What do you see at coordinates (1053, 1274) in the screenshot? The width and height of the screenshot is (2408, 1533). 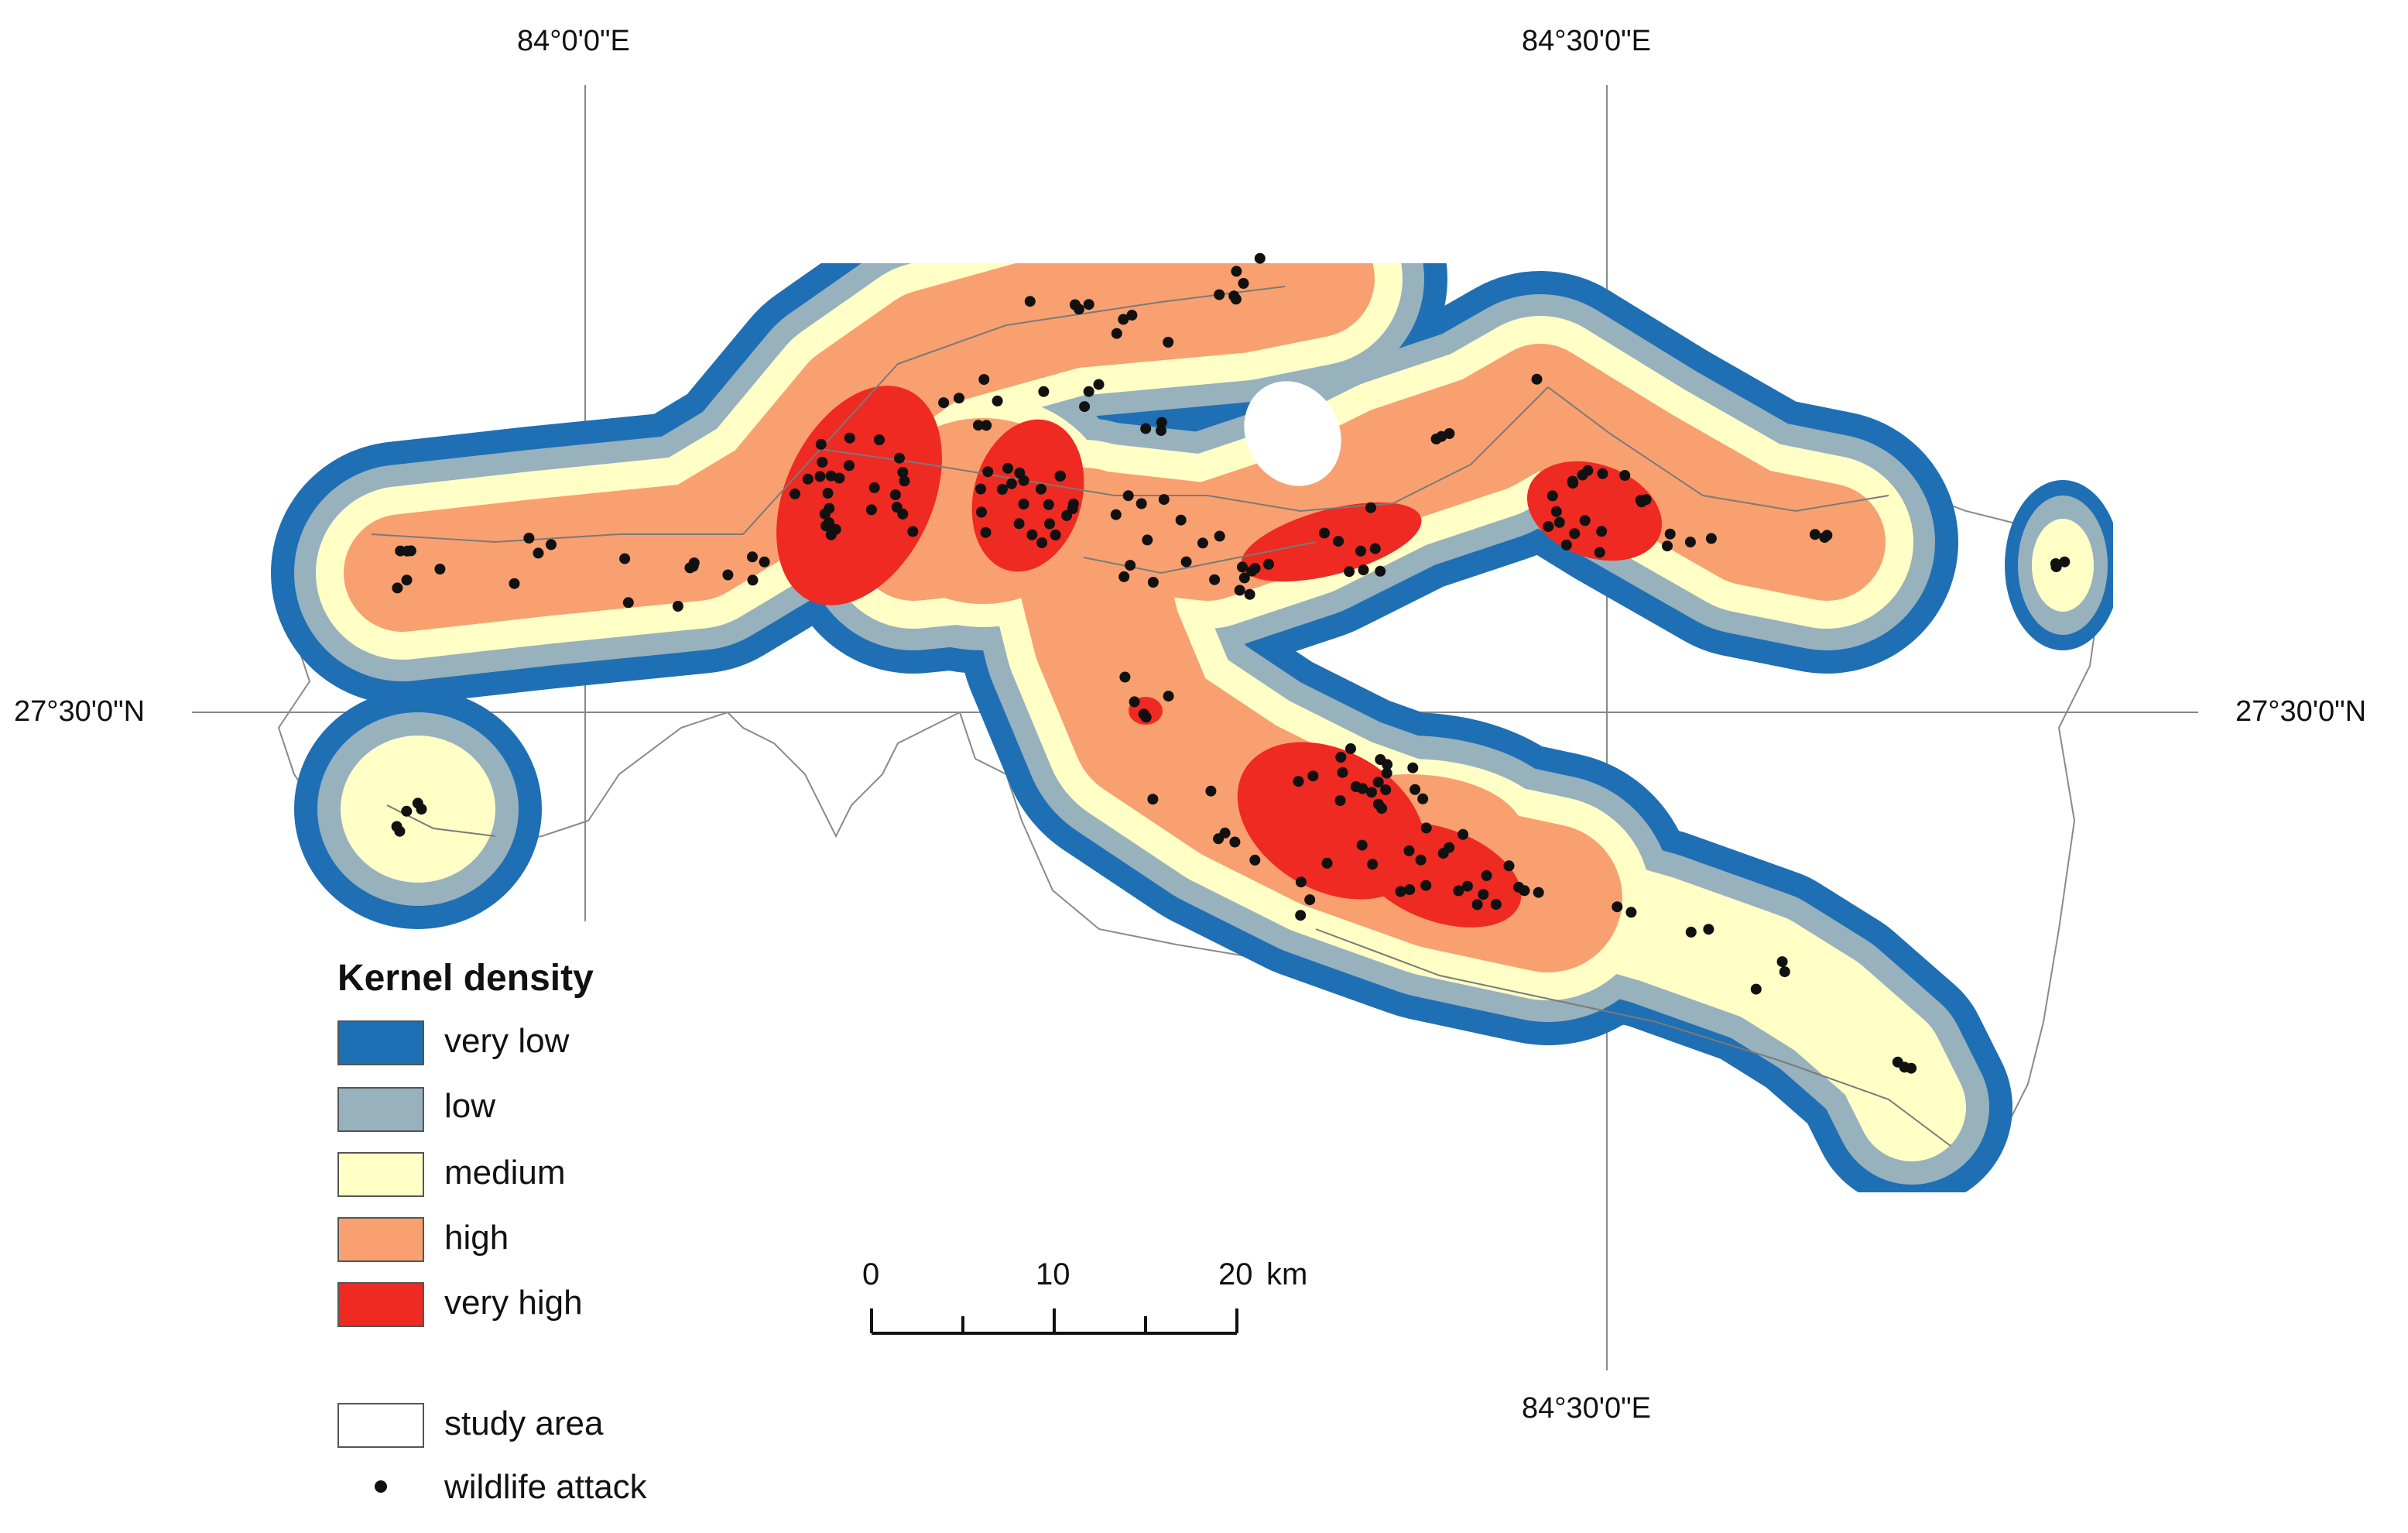 I see `scale-label-10: 10` at bounding box center [1053, 1274].